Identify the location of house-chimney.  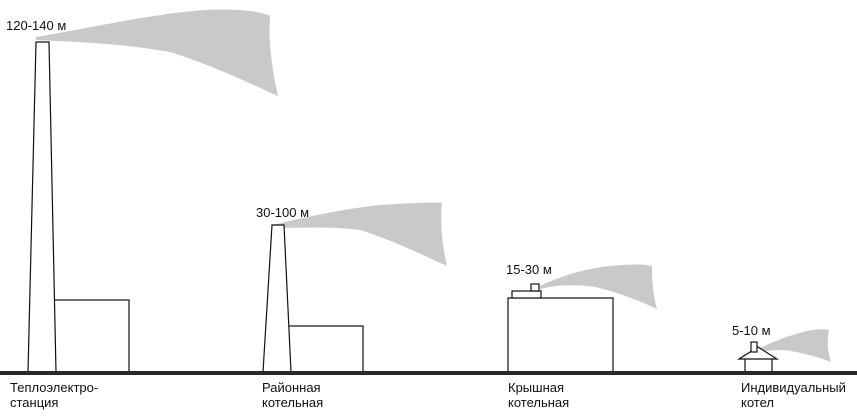
(754, 347).